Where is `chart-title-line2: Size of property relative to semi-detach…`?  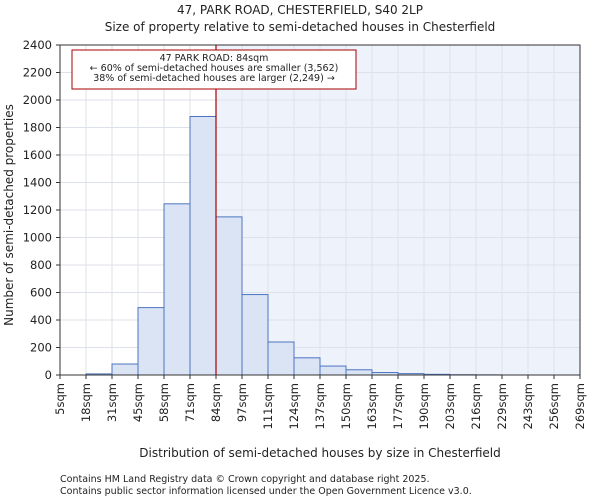
chart-title-line2: Size of property relative to semi-detach… is located at coordinates (300, 27).